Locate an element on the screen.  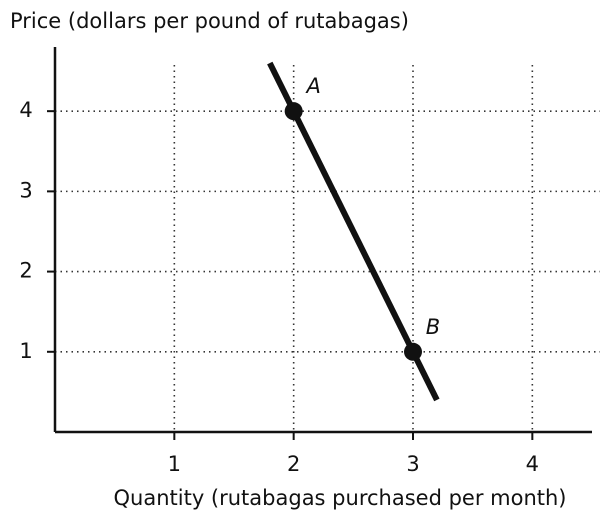
y-tick-label: 3 is located at coordinates (25, 190).